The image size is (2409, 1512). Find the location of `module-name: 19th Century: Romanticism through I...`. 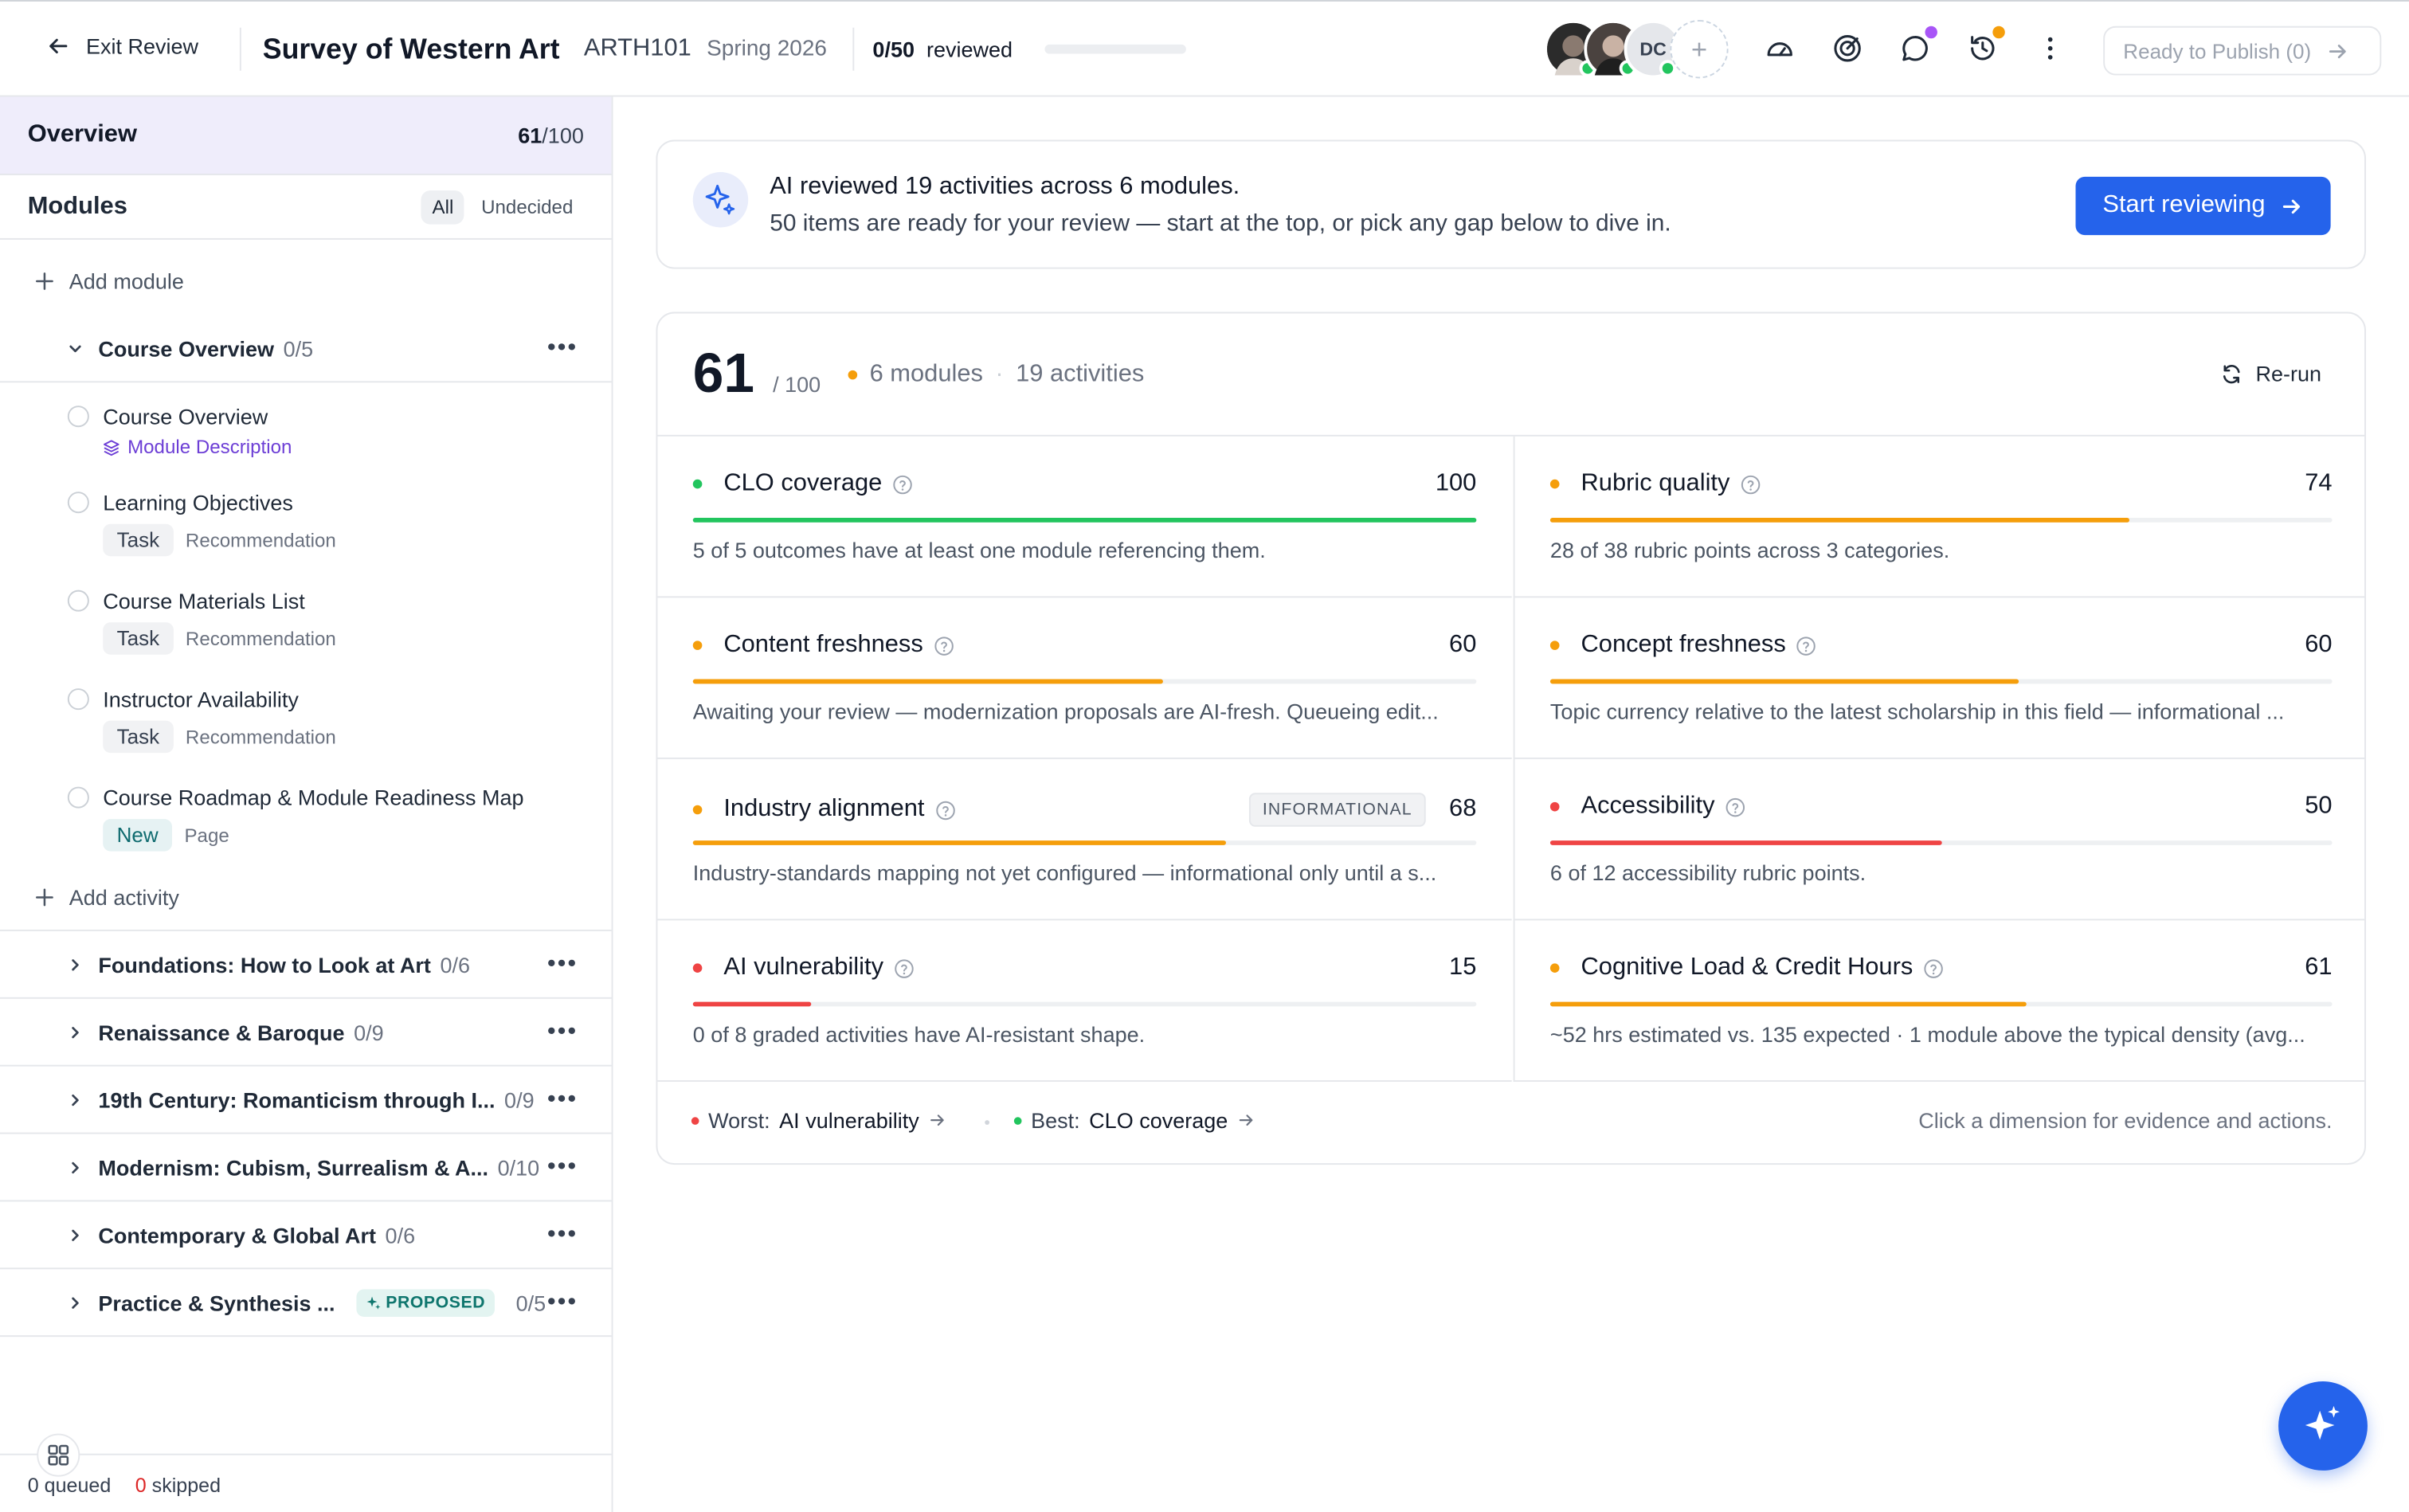

module-name: 19th Century: Romanticism through I... is located at coordinates (297, 1100).